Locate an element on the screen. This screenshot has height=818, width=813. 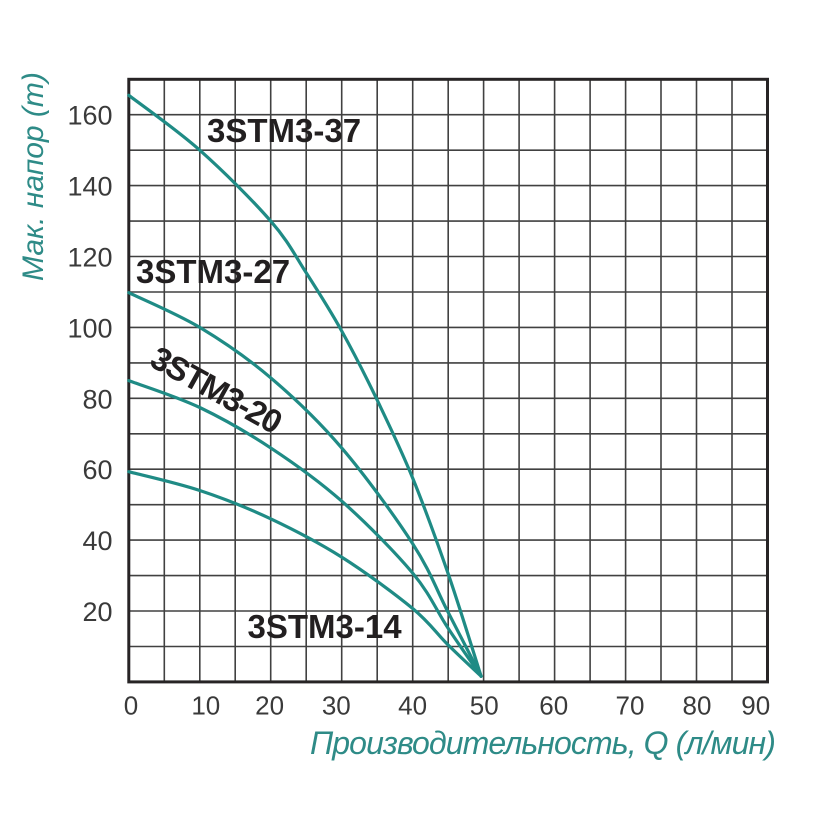
svg-text: 0 is located at coordinates (131, 706).